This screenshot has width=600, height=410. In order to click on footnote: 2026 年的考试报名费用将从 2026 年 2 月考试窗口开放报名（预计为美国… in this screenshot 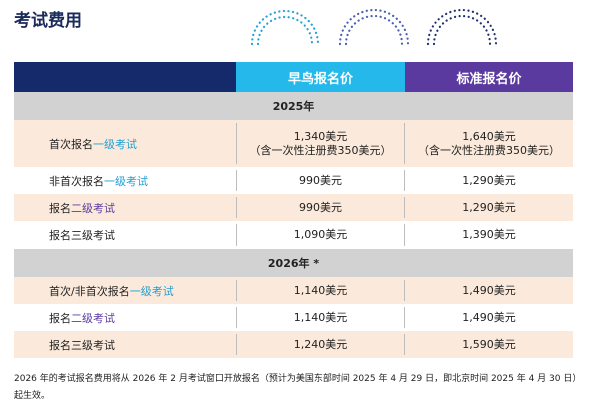, I will do `click(298, 387)`.